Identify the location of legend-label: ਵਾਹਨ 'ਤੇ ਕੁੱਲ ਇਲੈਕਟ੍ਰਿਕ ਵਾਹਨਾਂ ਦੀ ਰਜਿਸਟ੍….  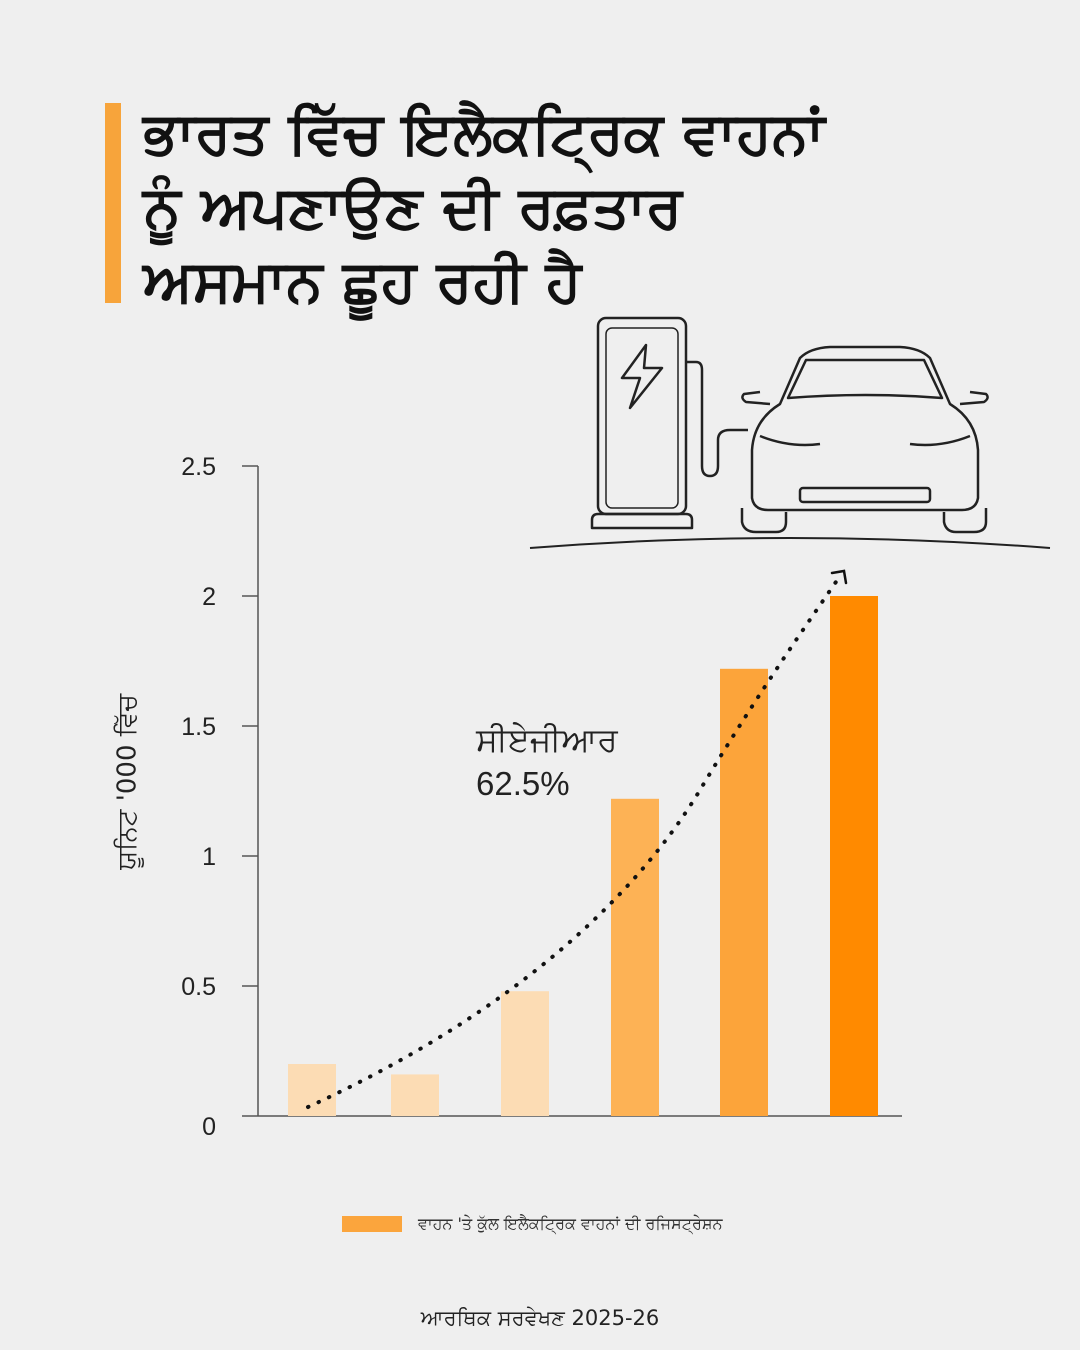
(570, 1223).